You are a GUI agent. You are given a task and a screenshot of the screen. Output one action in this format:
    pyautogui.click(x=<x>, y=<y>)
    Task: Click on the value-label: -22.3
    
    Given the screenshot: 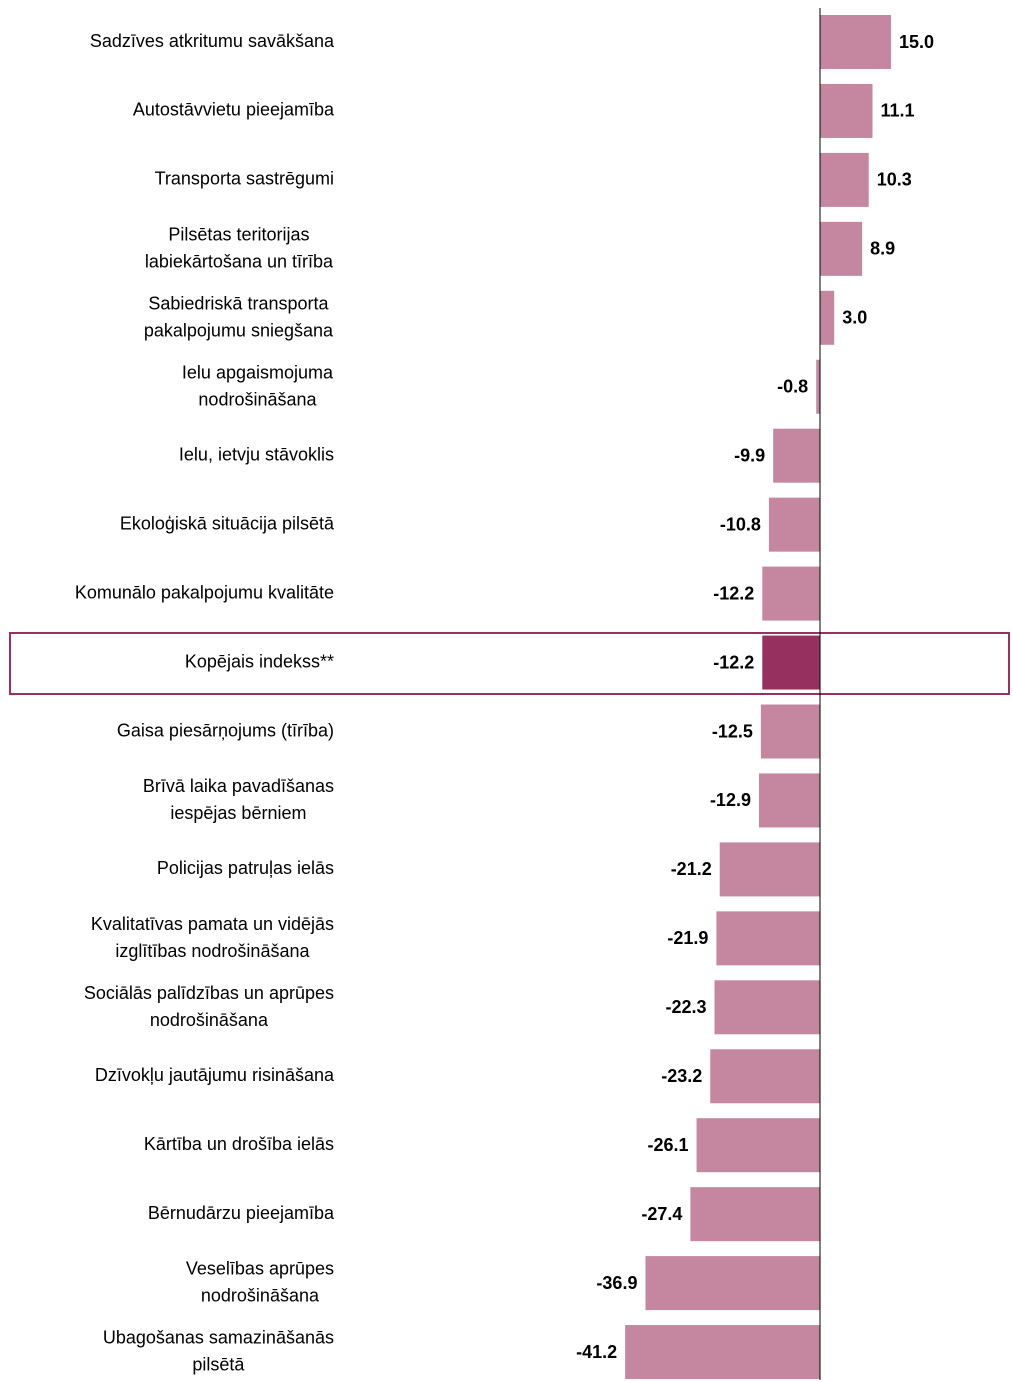 What is the action you would take?
    pyautogui.click(x=685, y=1007)
    